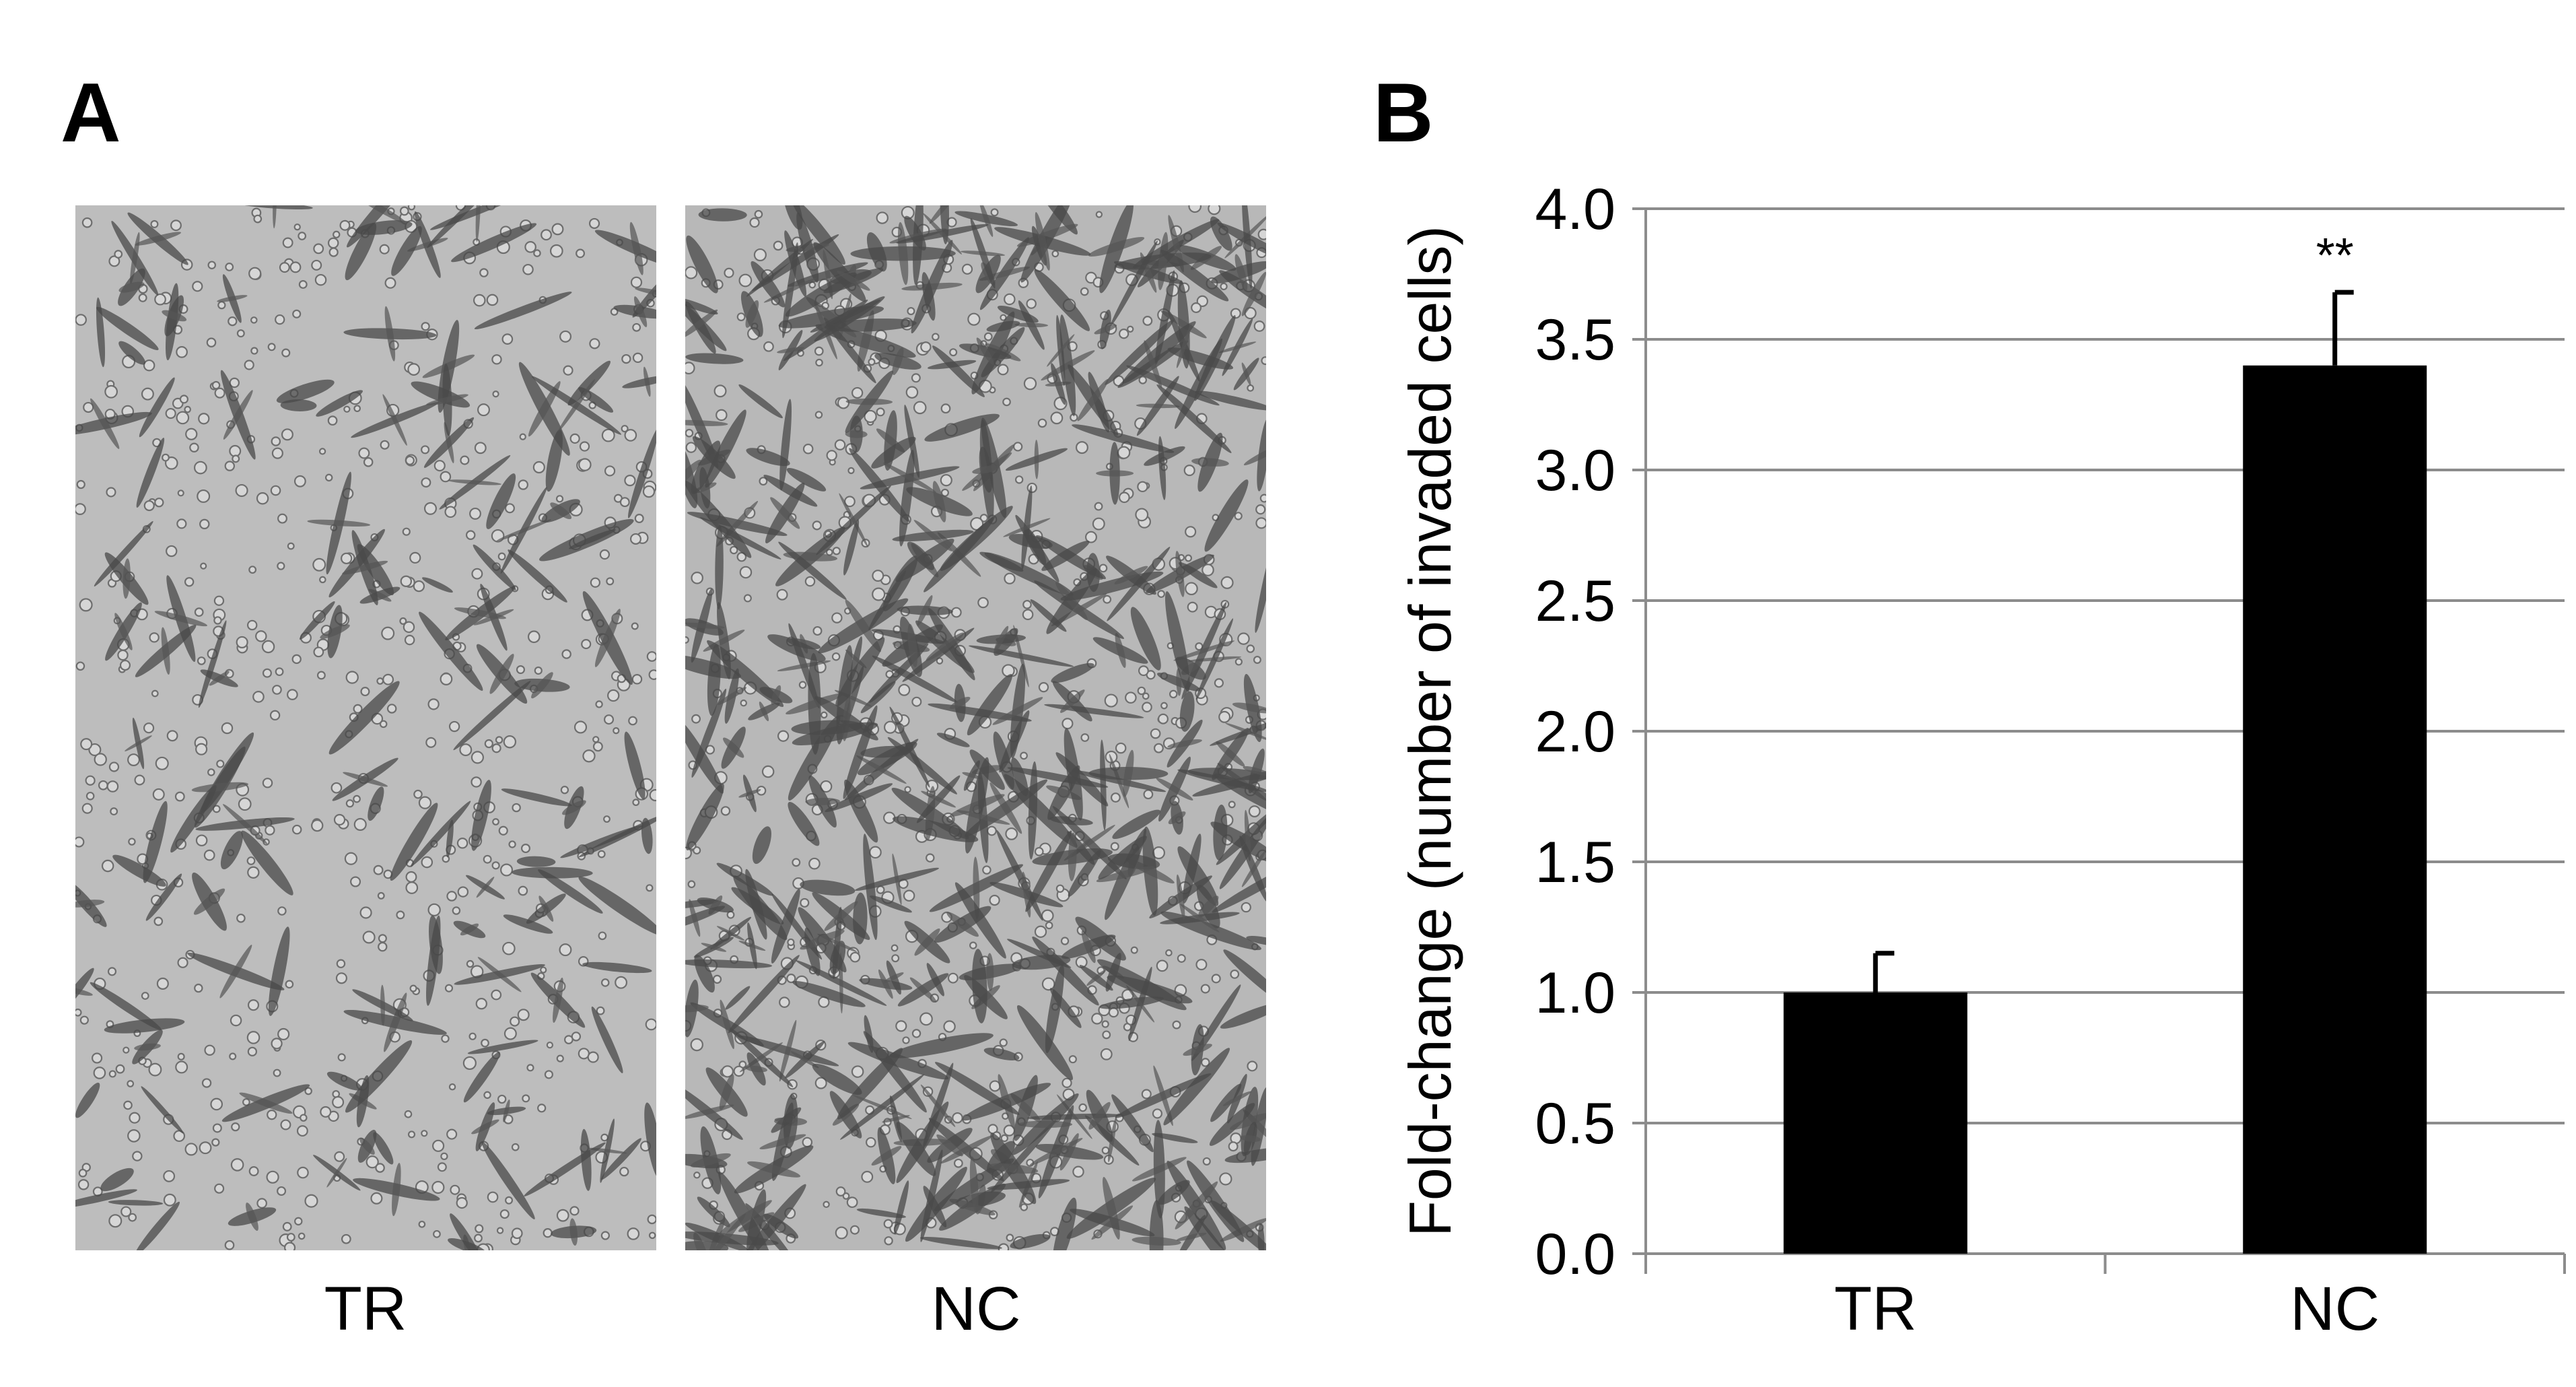 Image resolution: width=2576 pixels, height=1387 pixels. What do you see at coordinates (1575, 470) in the screenshot?
I see `y-tick-label: 3.0` at bounding box center [1575, 470].